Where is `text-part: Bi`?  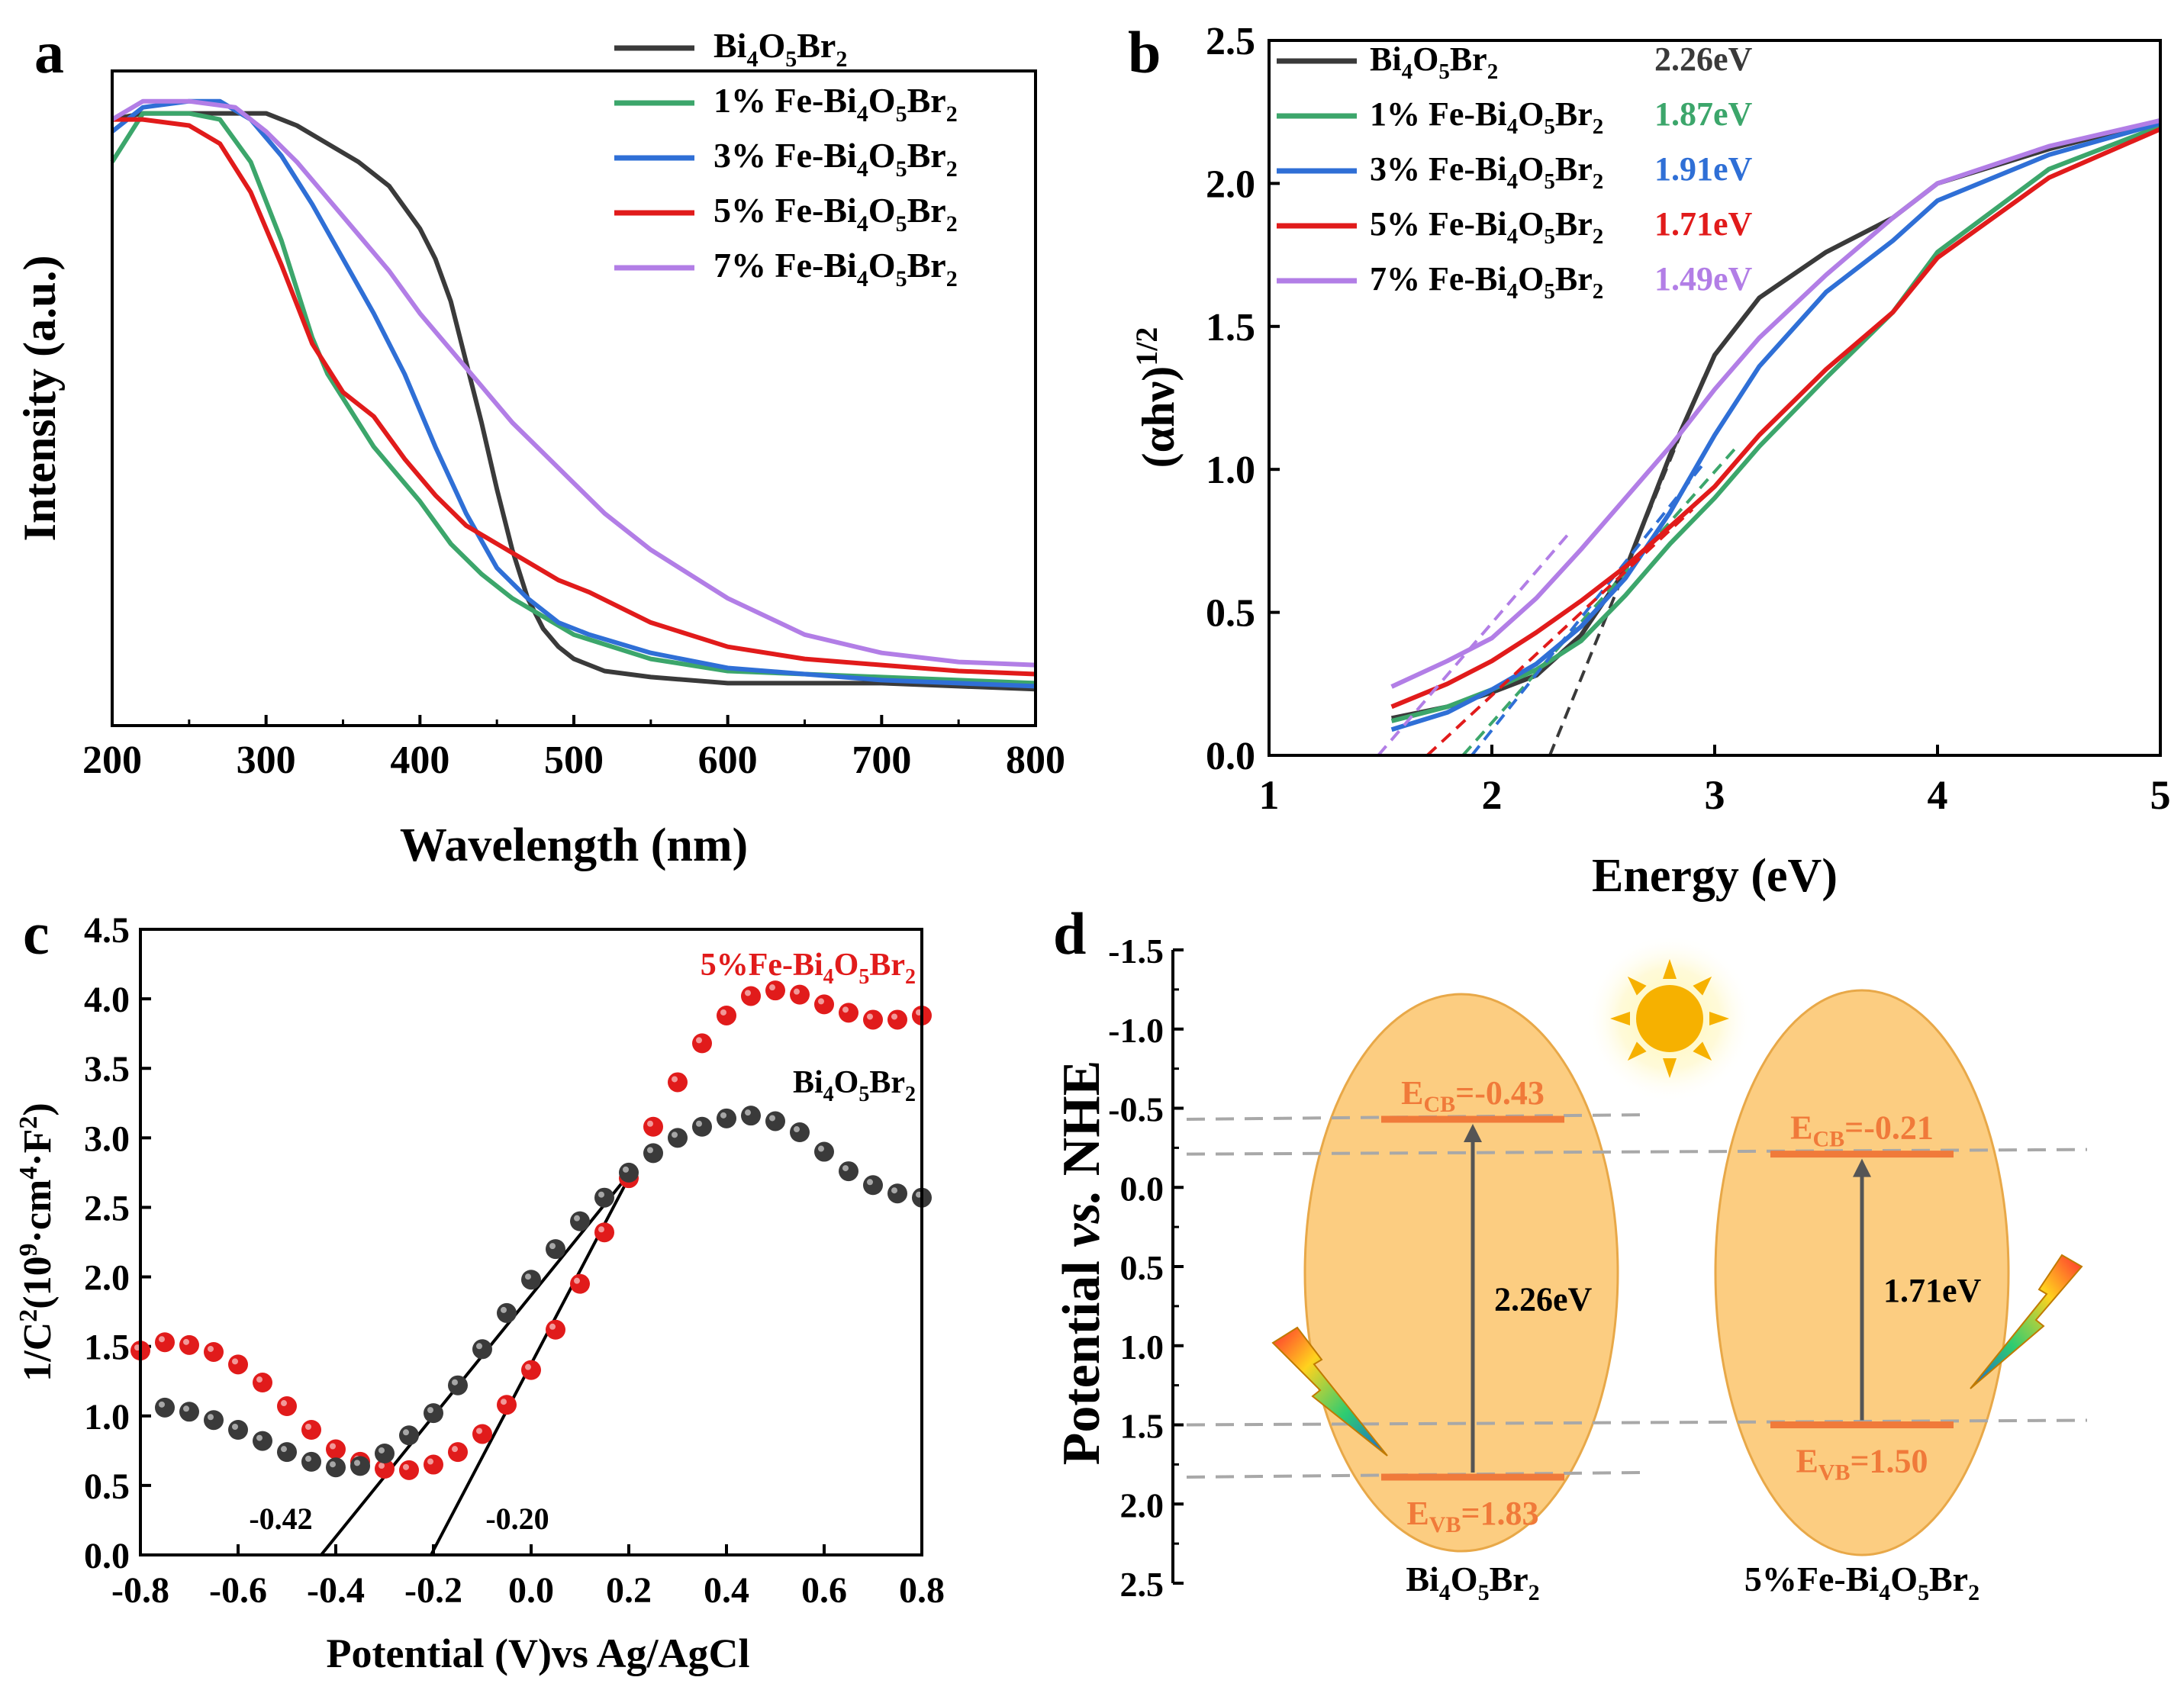 text-part: Bi is located at coordinates (1422, 1579).